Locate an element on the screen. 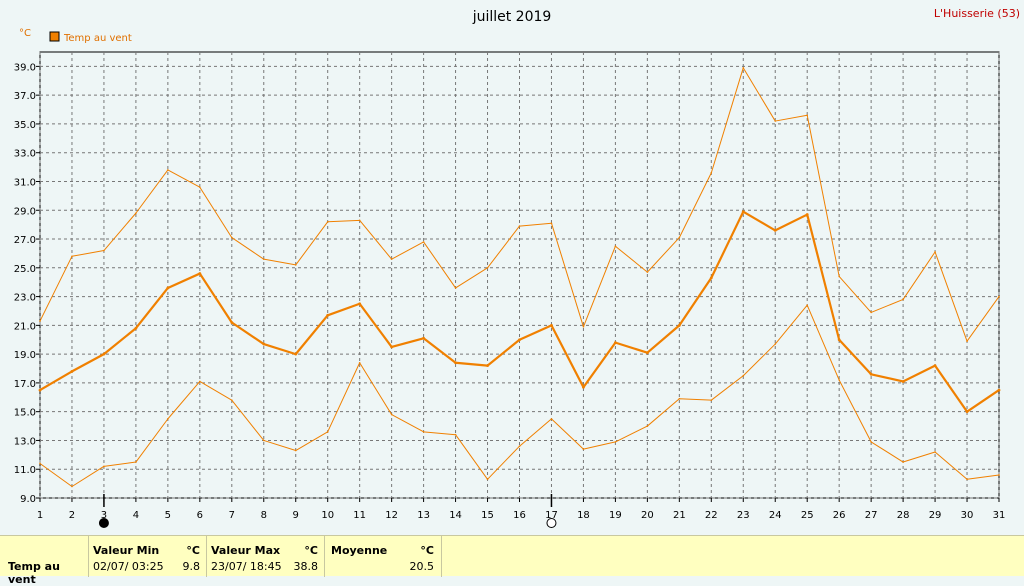  x-tick-label: 23 is located at coordinates (743, 515).